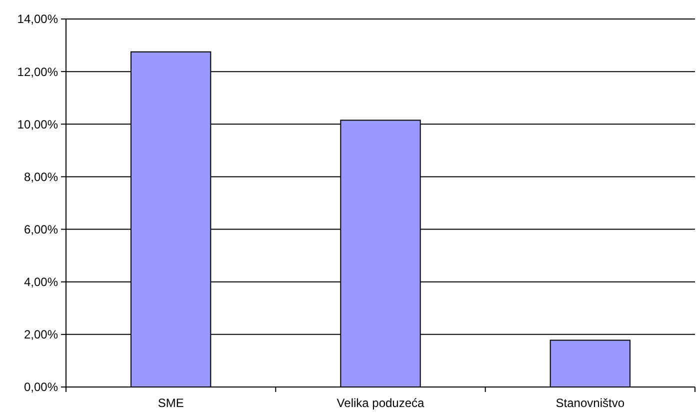 The image size is (700, 418). What do you see at coordinates (380, 403) in the screenshot?
I see `x-tick-label: Velika poduzeća` at bounding box center [380, 403].